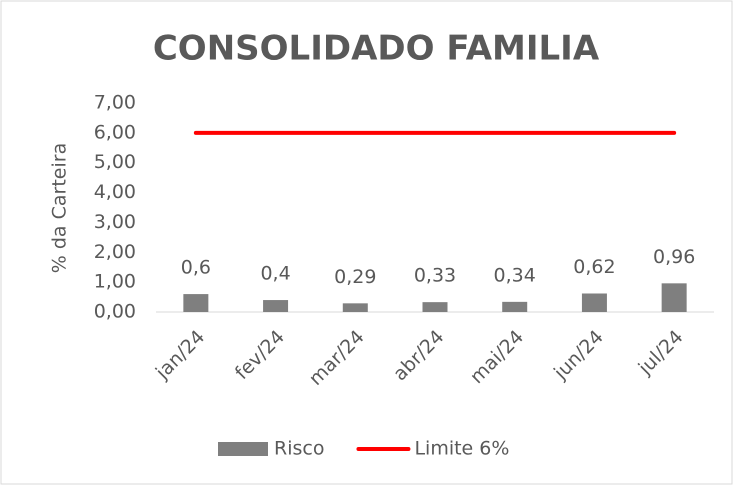  I want to click on y-tick-label: 7,00, so click(115, 103).